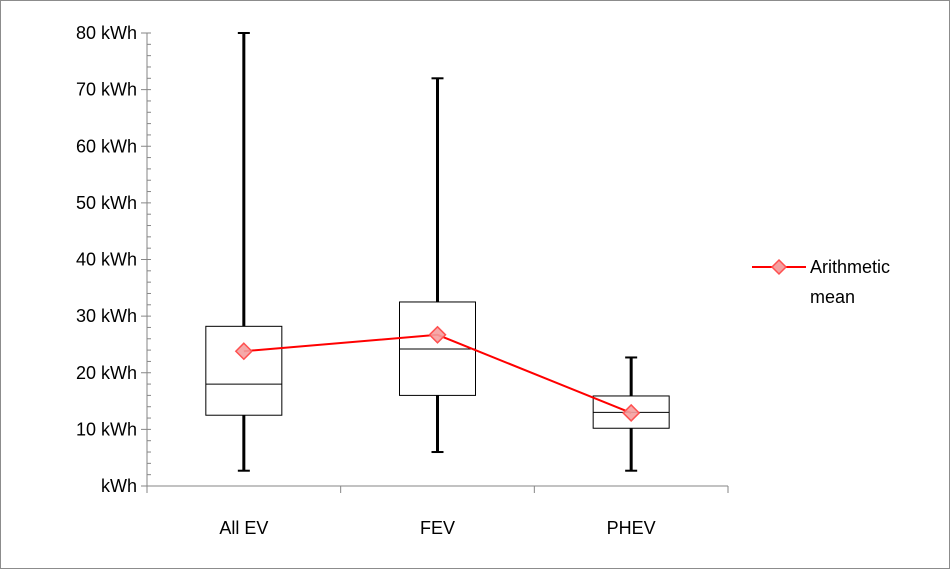  I want to click on mean-point-phev, so click(631, 413).